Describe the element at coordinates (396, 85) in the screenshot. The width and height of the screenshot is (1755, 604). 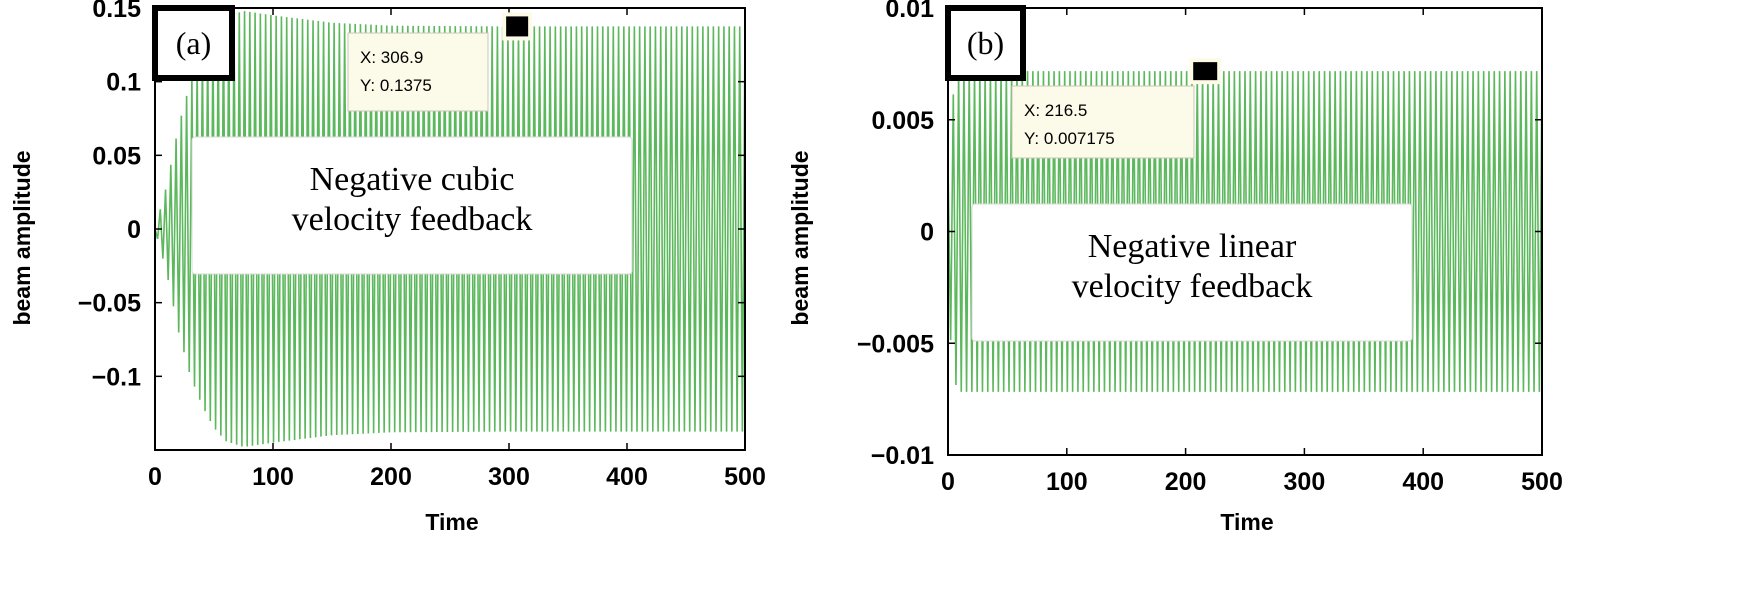
I see `datatip-y-text: Y: 0.1375` at that location.